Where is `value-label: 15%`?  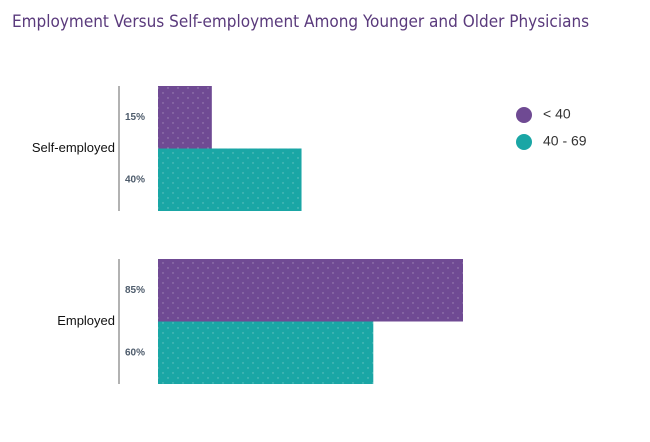 value-label: 15% is located at coordinates (135, 117).